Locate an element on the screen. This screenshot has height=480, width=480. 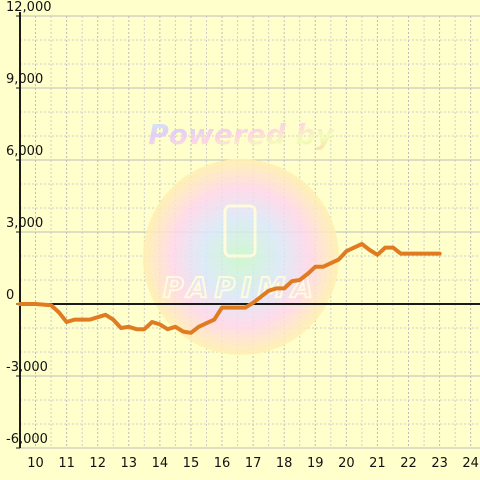
y-tick-label: 0 is located at coordinates (10, 295).